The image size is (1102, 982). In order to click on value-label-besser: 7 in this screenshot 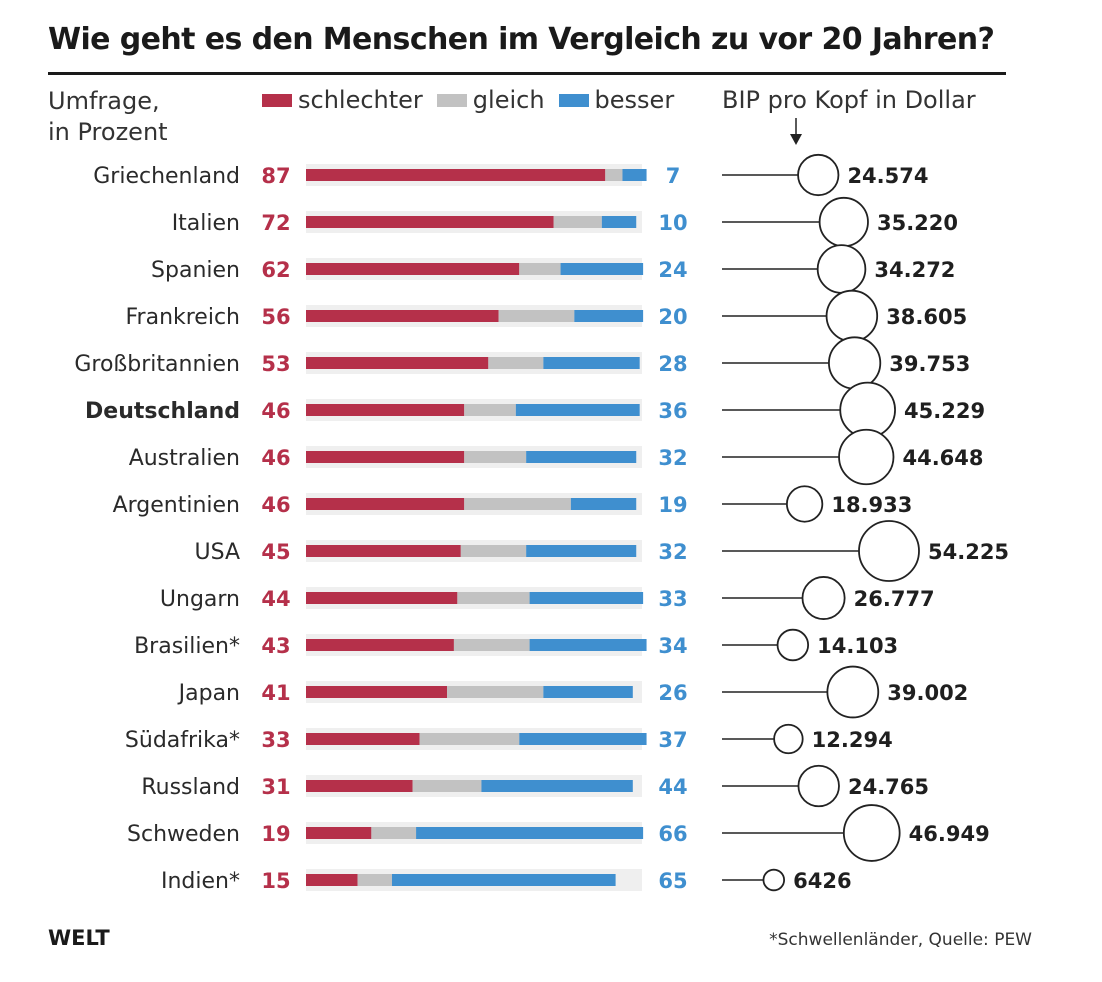, I will do `click(673, 176)`.